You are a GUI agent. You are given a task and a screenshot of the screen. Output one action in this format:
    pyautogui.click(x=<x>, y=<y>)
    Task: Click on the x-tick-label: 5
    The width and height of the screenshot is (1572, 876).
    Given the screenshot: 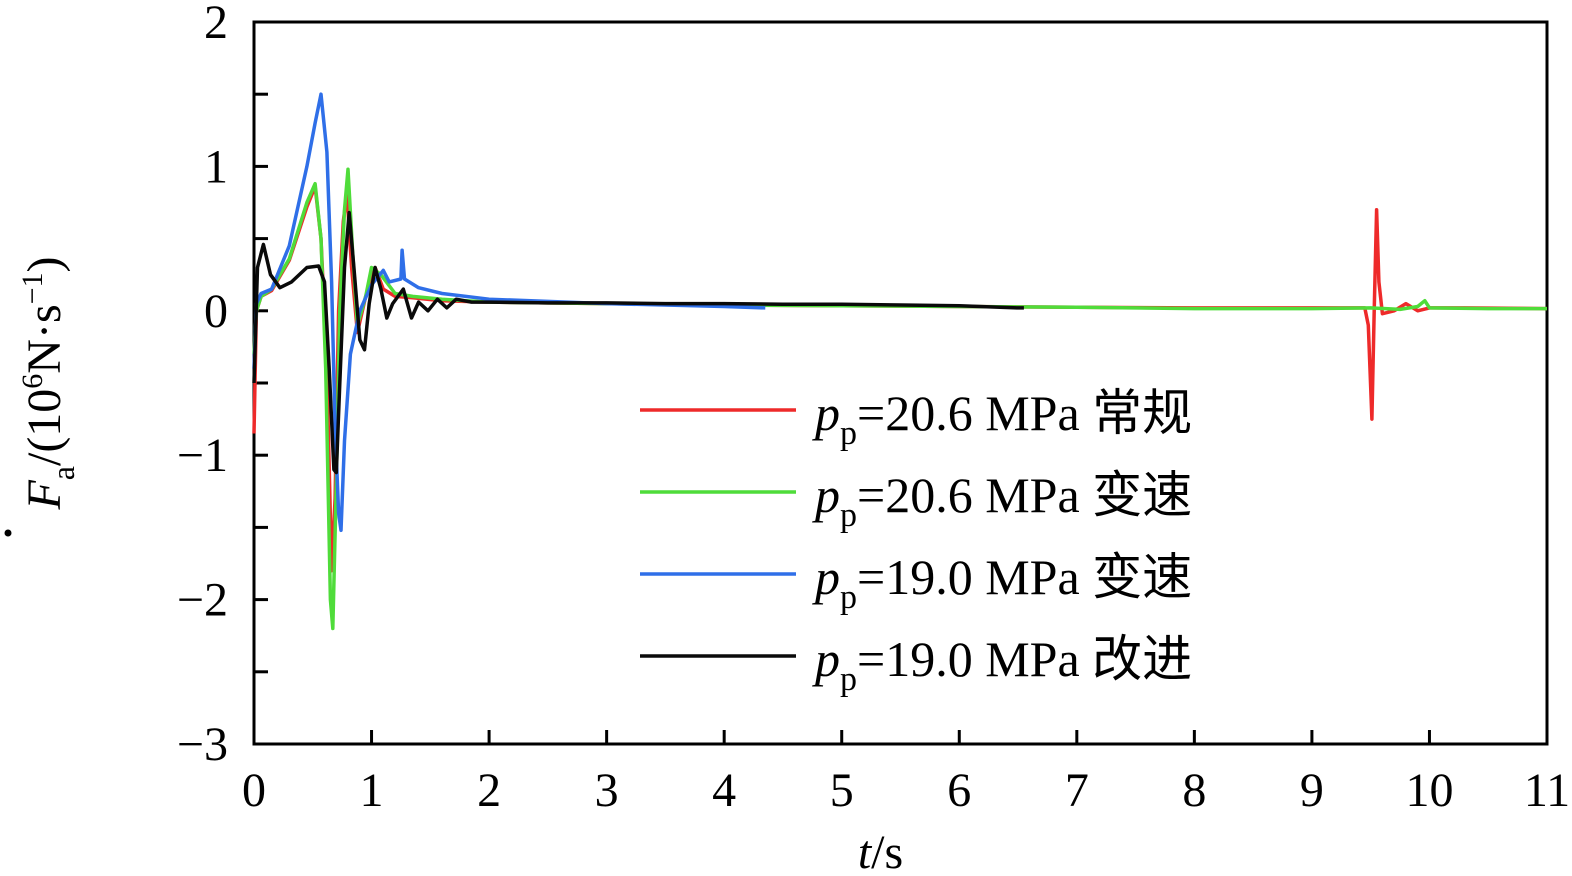 What is the action you would take?
    pyautogui.click(x=842, y=790)
    